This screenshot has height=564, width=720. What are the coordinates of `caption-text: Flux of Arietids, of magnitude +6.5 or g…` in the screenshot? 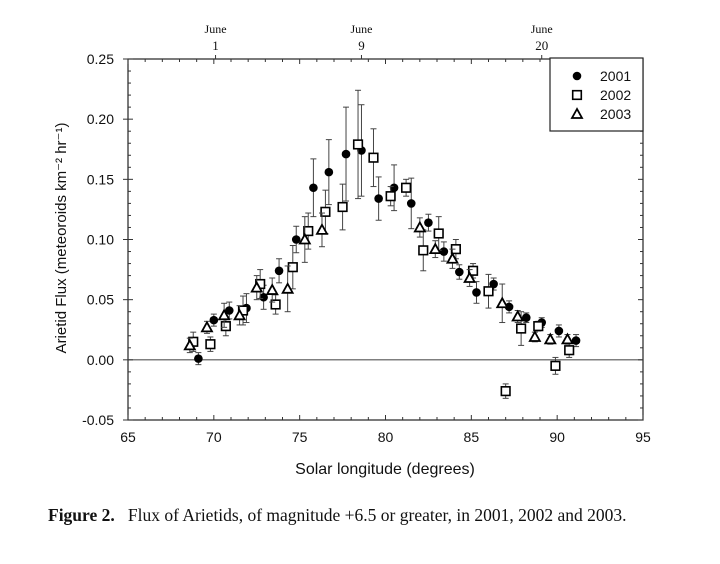 It's located at (377, 515).